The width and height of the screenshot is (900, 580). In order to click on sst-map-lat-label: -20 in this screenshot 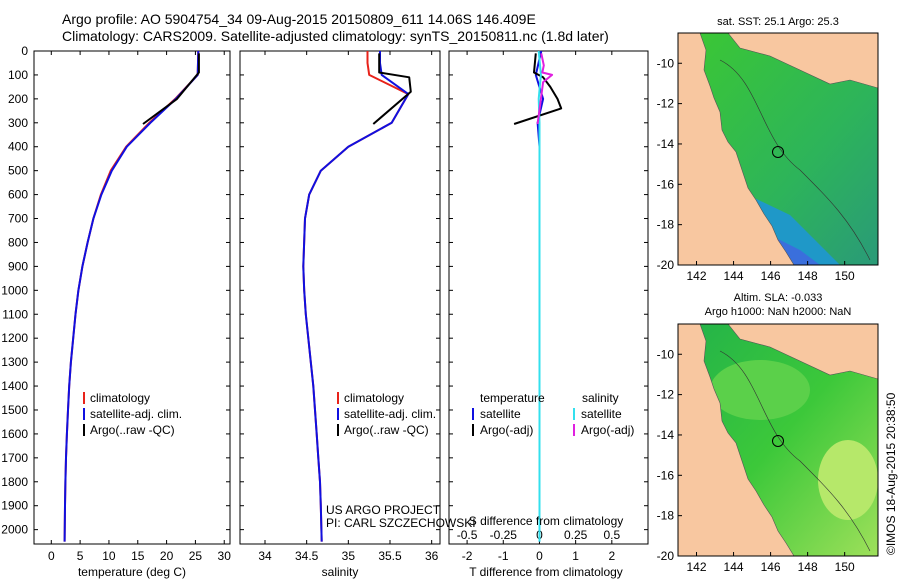, I will do `click(666, 265)`.